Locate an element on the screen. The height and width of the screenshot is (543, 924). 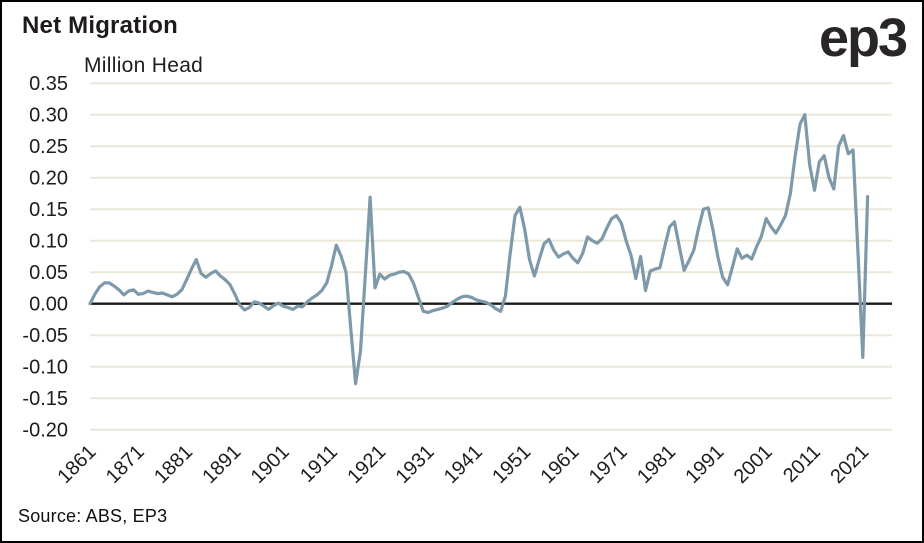
chart-unit-label: Million Head is located at coordinates (144, 65).